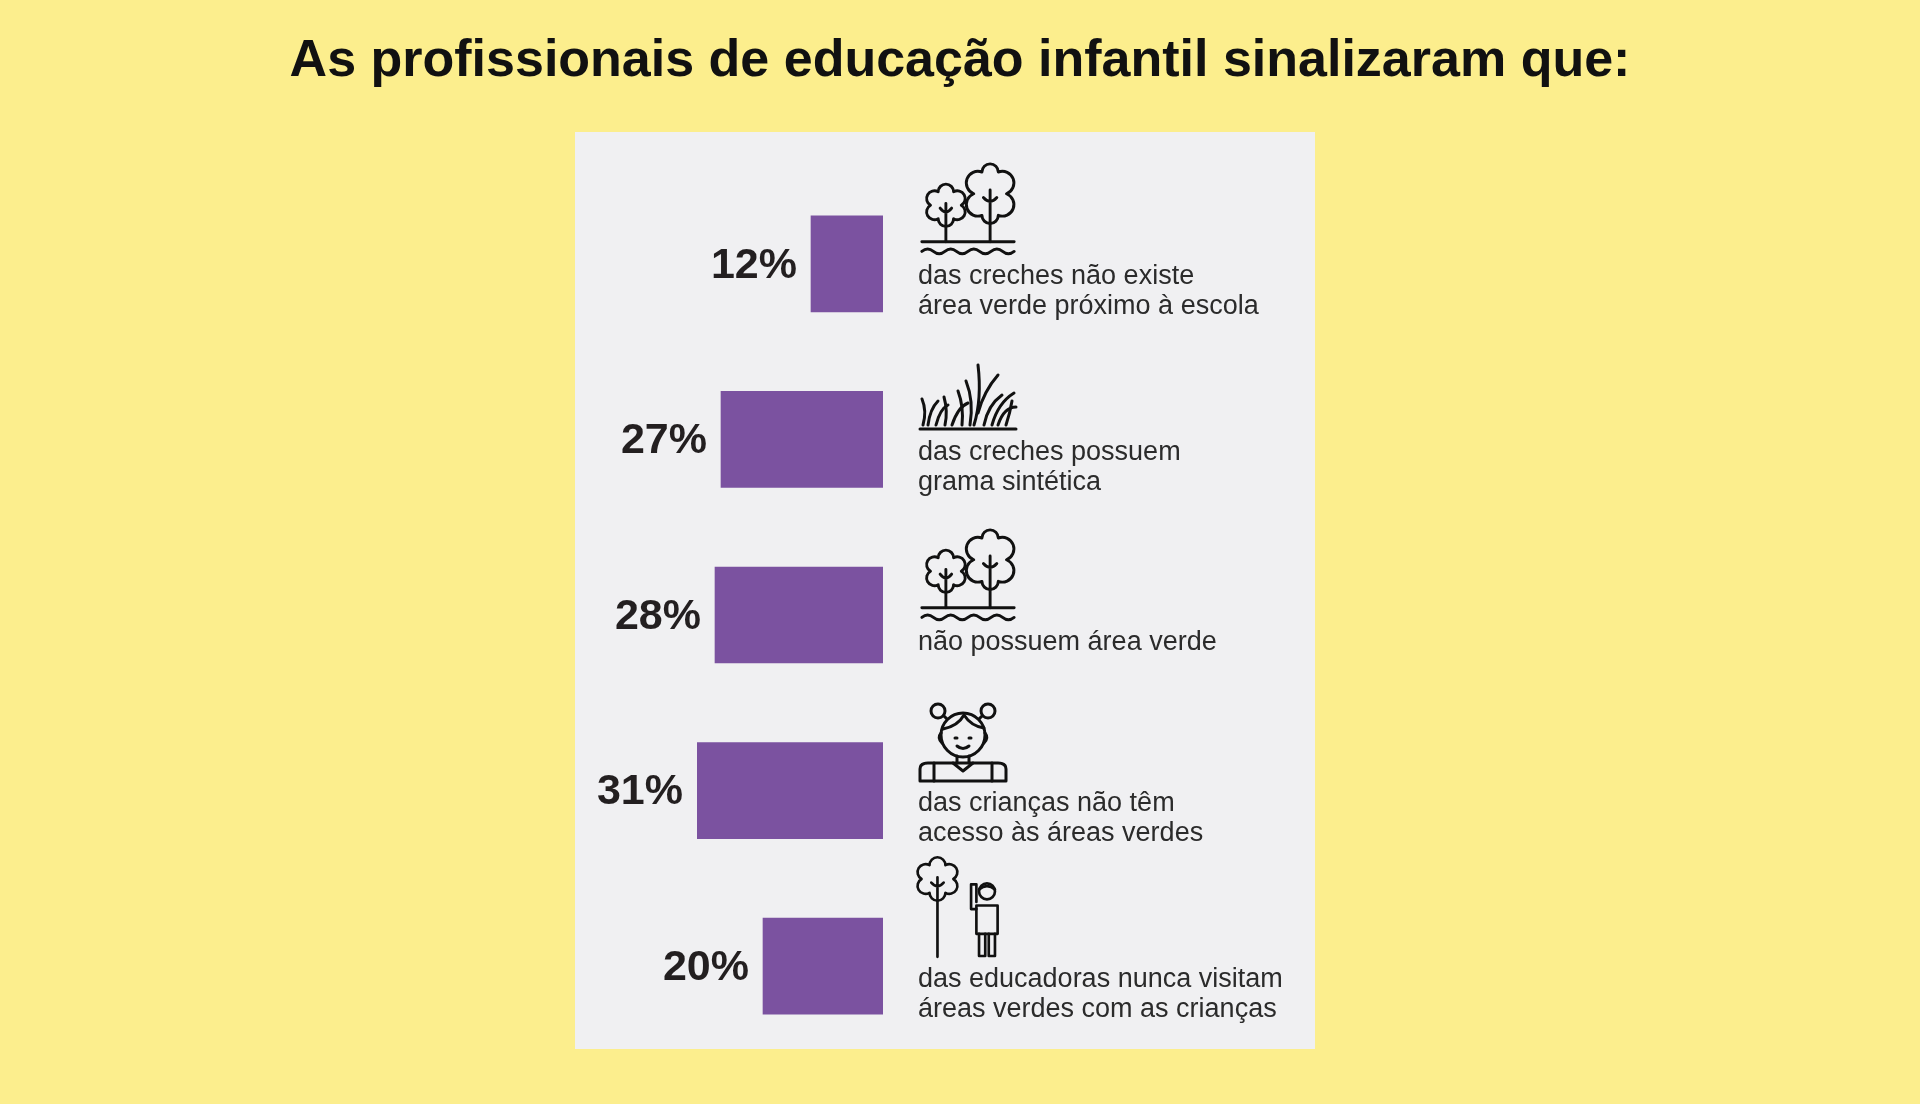  What do you see at coordinates (657, 613) in the screenshot?
I see `data-label: 28%` at bounding box center [657, 613].